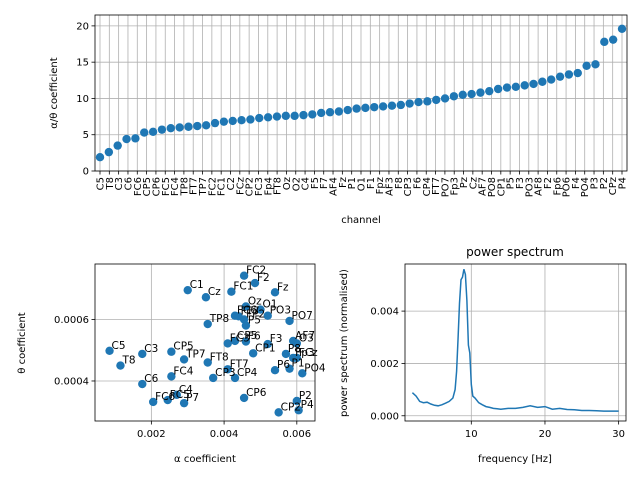 Image resolution: width=640 pixels, height=480 pixels. What do you see at coordinates (54, 92) in the screenshot?
I see `panel1-ylabel: α/θ coefficient` at bounding box center [54, 92].